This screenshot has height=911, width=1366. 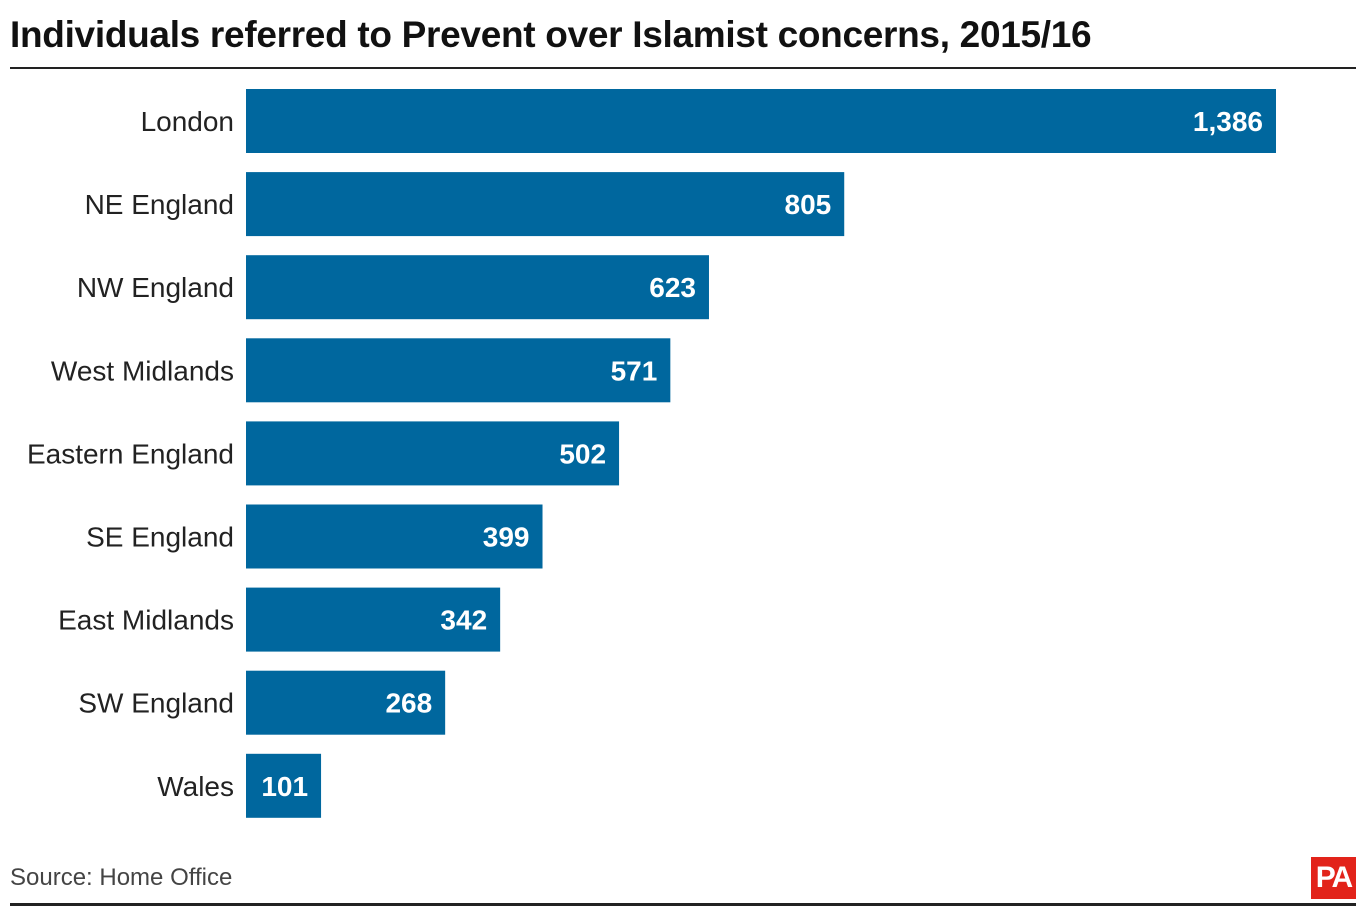 What do you see at coordinates (1228, 121) in the screenshot?
I see `value-label: 1,386` at bounding box center [1228, 121].